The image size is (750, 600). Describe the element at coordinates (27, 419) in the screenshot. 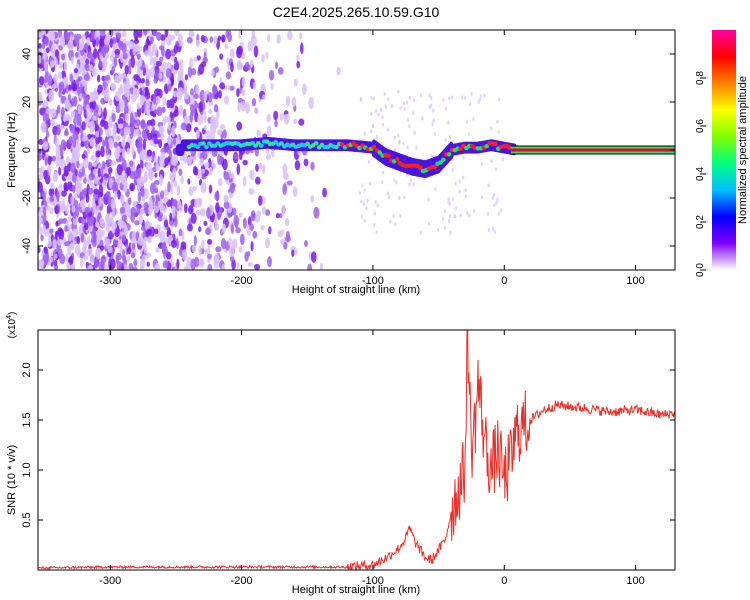

I see `snr-y-tick-label: 1.5` at that location.